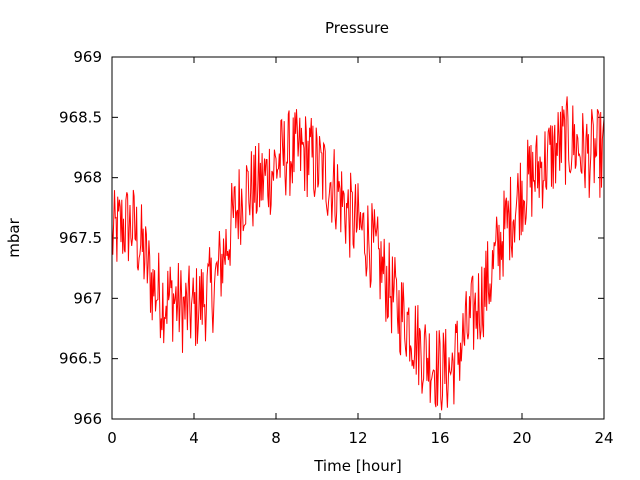  Describe the element at coordinates (439, 438) in the screenshot. I see `x-tick-label: 16` at that location.